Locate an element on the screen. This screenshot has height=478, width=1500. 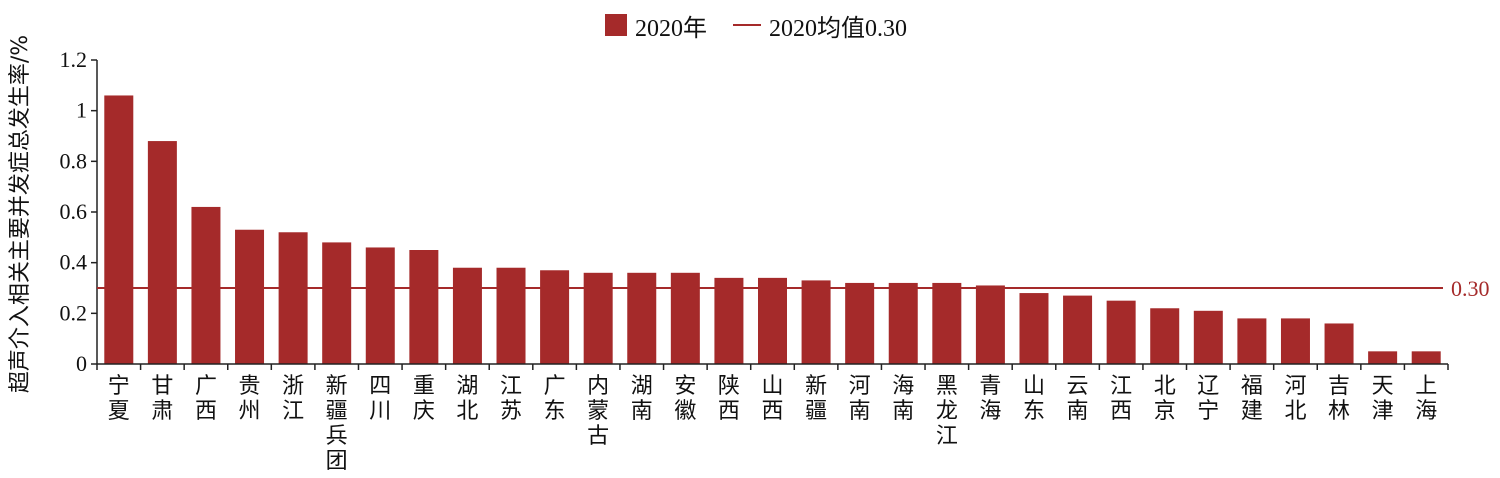
x-tick-label: 陕西 is located at coordinates (729, 399).